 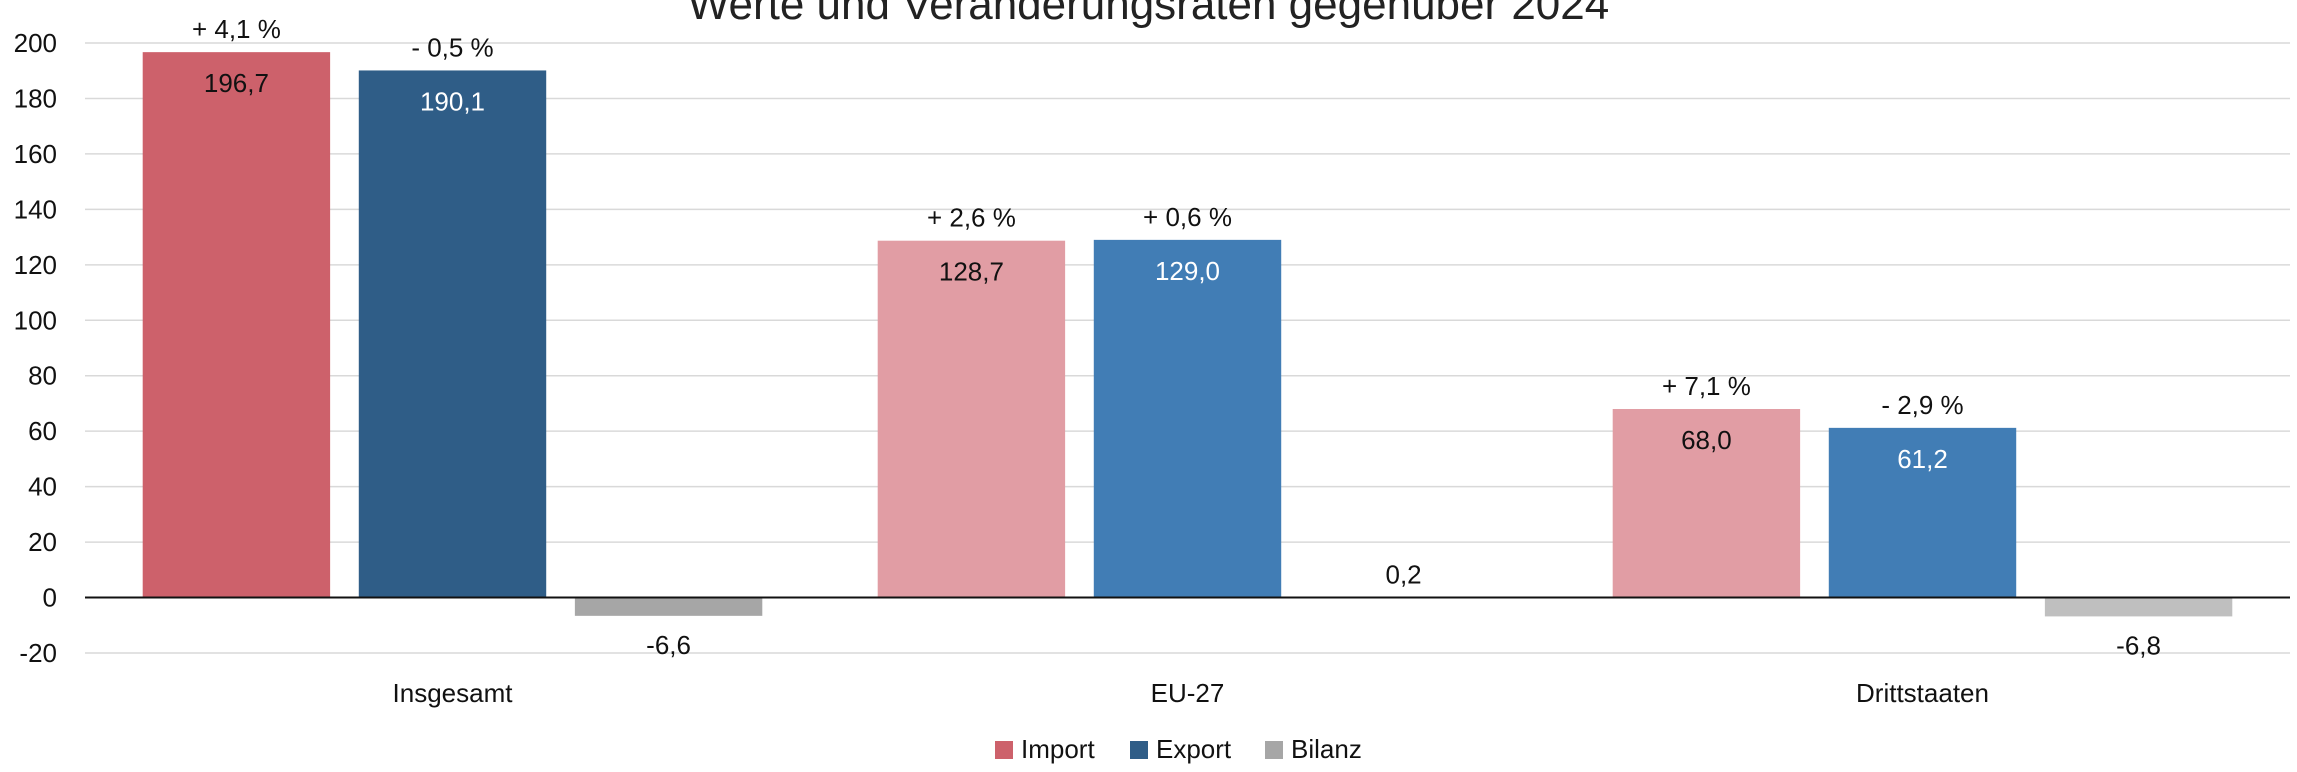 What do you see at coordinates (1706, 440) in the screenshot?
I see `value-label: 68,0` at bounding box center [1706, 440].